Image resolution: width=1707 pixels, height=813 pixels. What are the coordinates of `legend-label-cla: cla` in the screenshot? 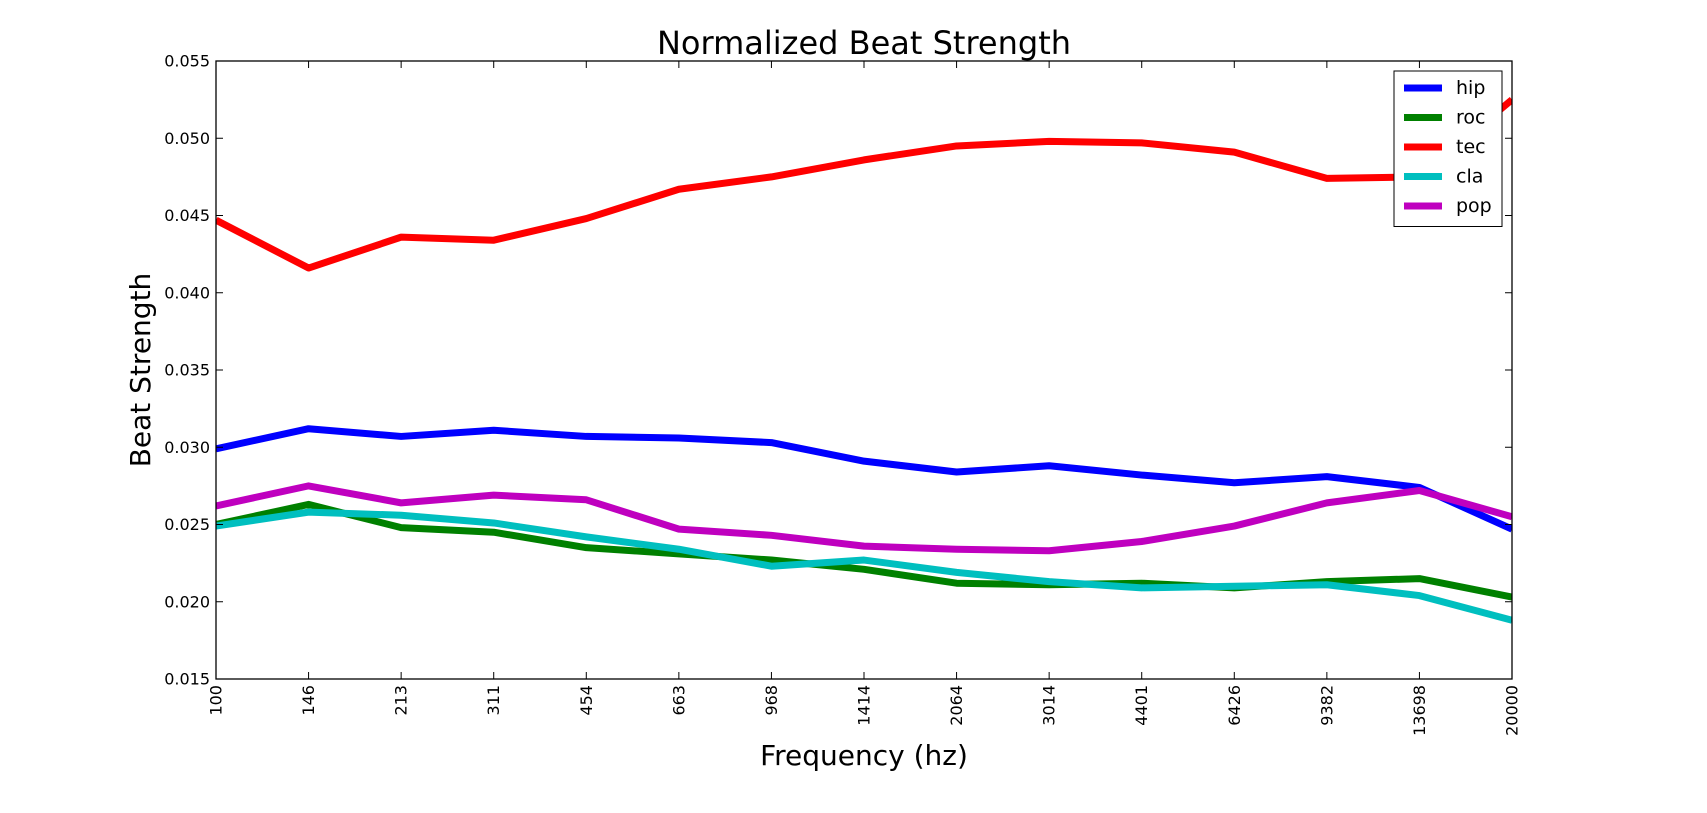 It's located at (1469, 177).